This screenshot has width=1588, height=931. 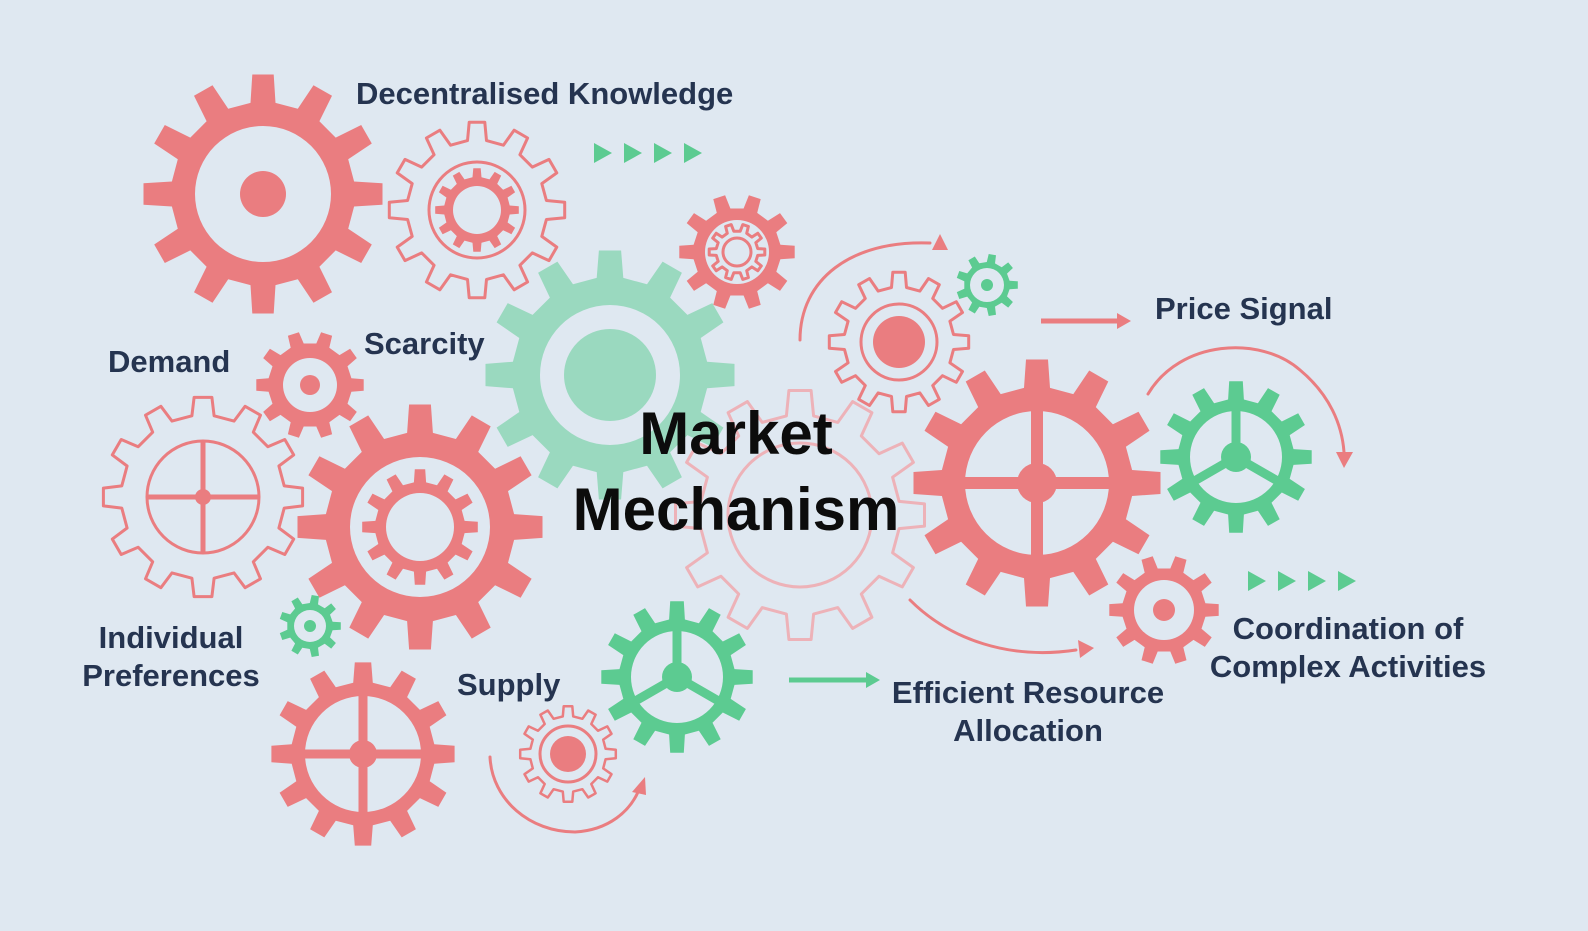 What do you see at coordinates (509, 684) in the screenshot?
I see `label-supply: Supply` at bounding box center [509, 684].